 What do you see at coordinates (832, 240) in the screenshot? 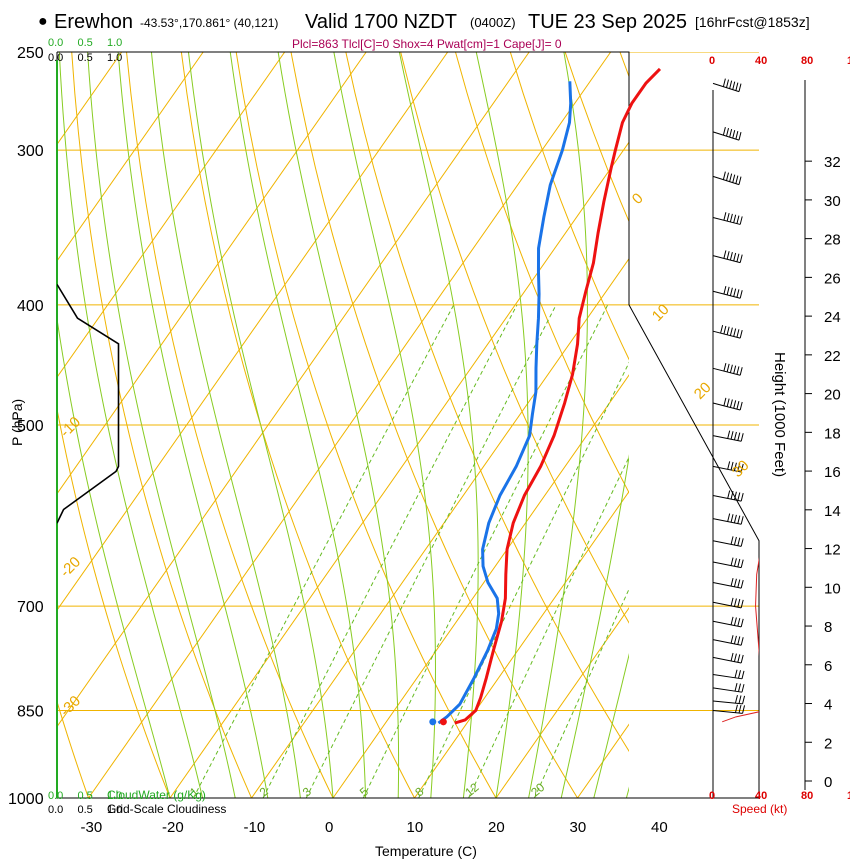
I see `height-tick-label: 28` at bounding box center [832, 240].